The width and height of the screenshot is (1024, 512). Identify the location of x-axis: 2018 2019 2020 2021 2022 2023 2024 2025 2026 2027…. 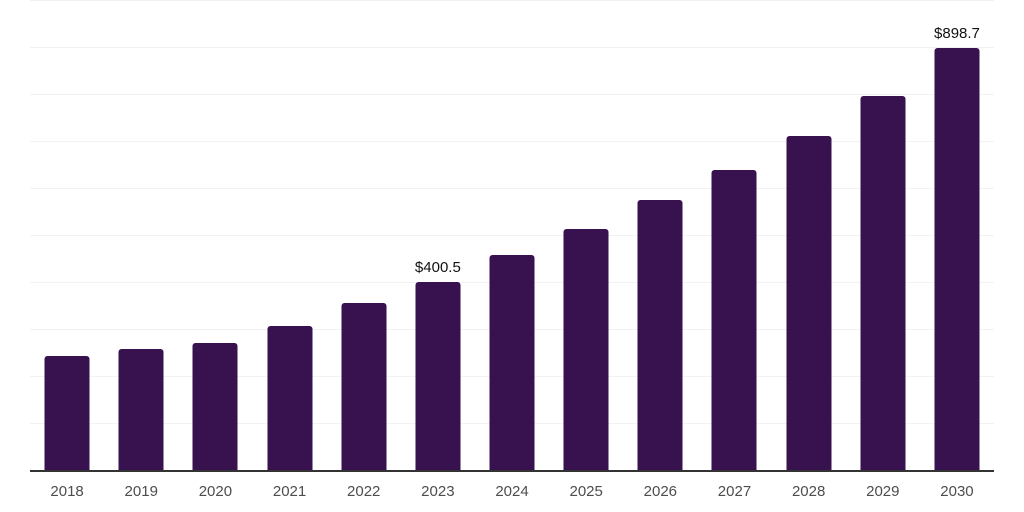
(512, 492).